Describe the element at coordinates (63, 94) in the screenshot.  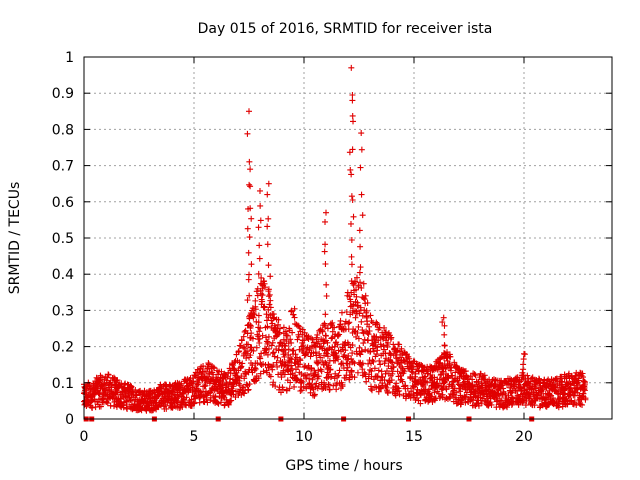
I see `y-tick-label: 0.9` at that location.